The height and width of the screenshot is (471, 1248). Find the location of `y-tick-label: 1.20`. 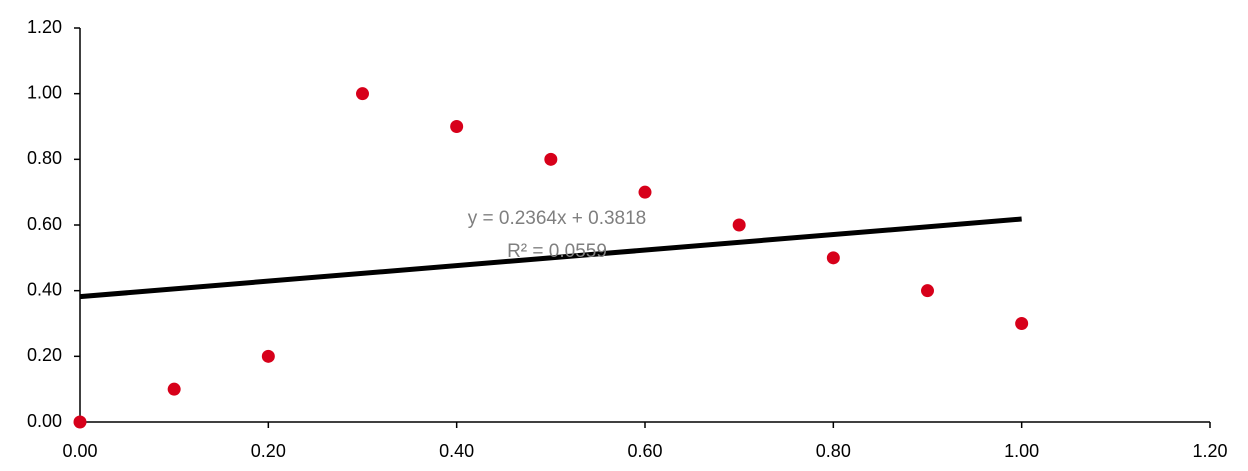

y-tick-label: 1.20 is located at coordinates (44, 27).